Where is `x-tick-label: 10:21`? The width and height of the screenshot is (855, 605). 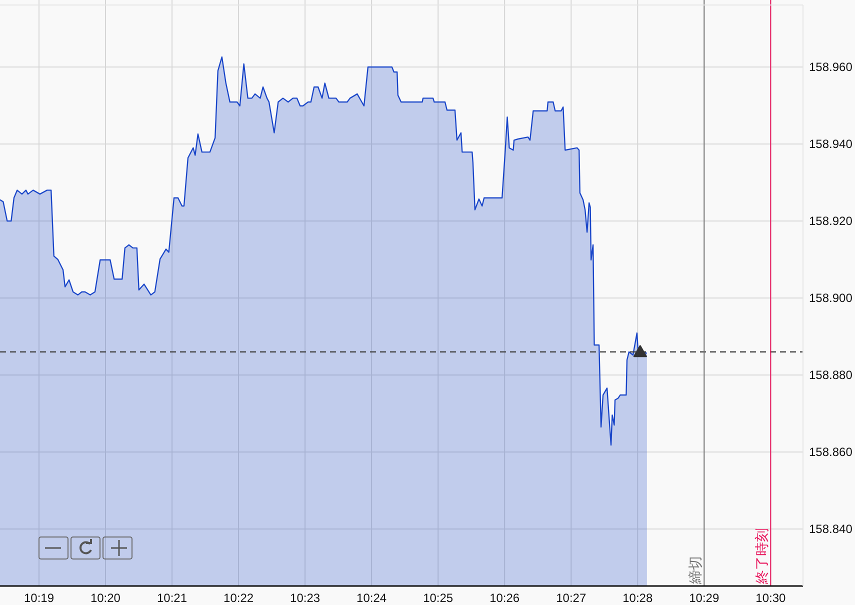 x-tick-label: 10:21 is located at coordinates (172, 598).